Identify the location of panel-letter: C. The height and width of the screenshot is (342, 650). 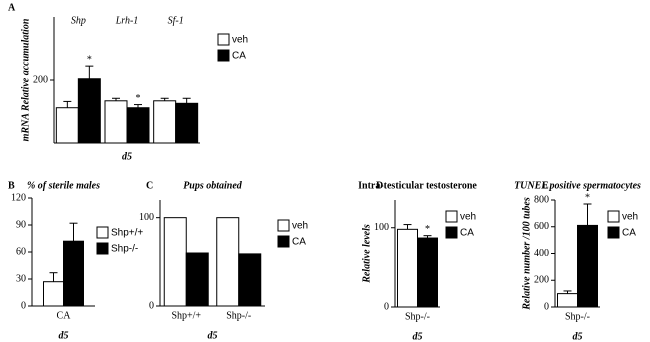
(149, 185).